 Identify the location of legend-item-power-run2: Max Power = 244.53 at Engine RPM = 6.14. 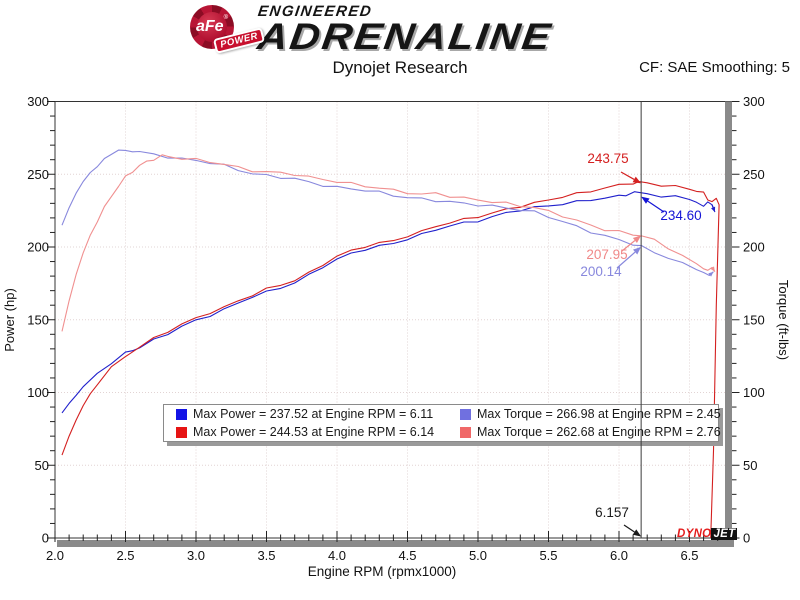
(306, 432).